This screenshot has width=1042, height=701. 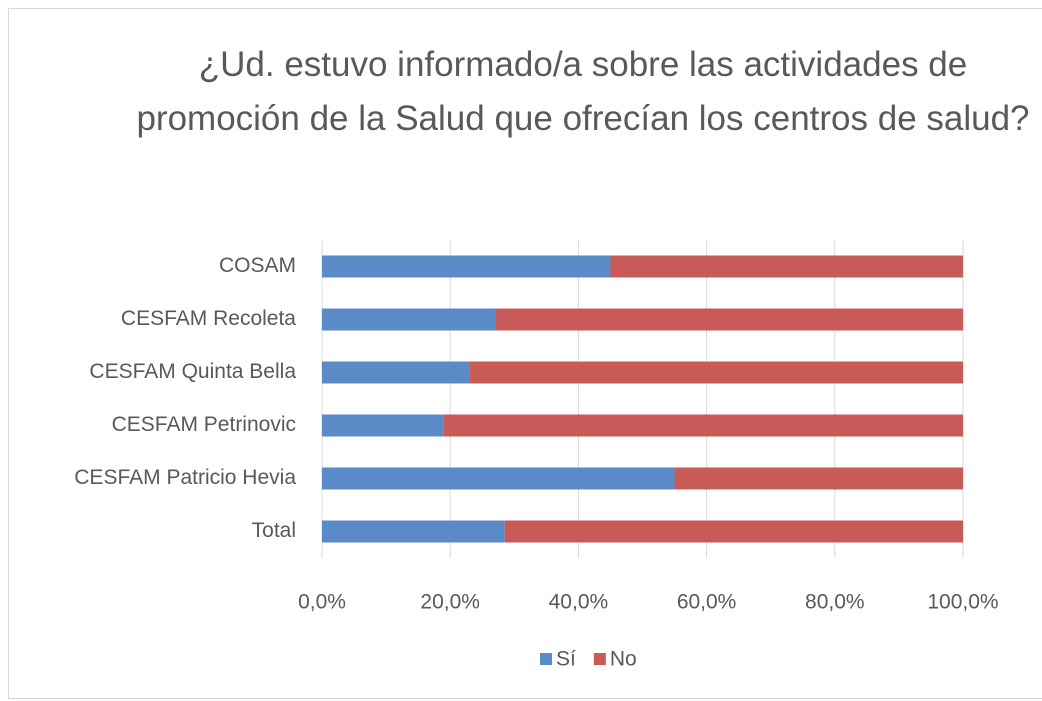 I want to click on y-tick-label: CESFAM Patricio Hevia, so click(x=185, y=477).